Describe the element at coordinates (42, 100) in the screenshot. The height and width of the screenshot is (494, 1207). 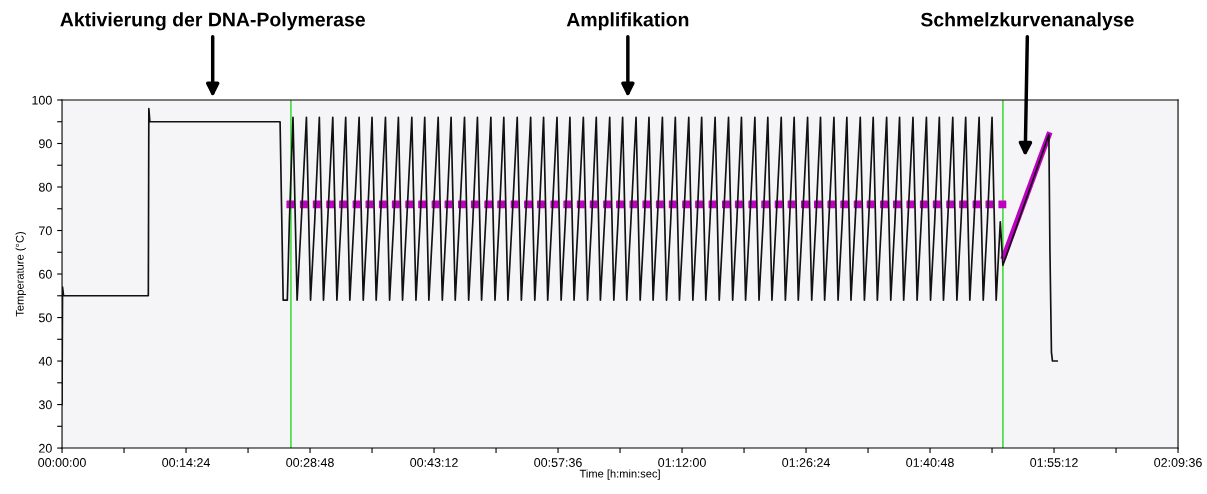
I see `y-tick-label: 100` at that location.